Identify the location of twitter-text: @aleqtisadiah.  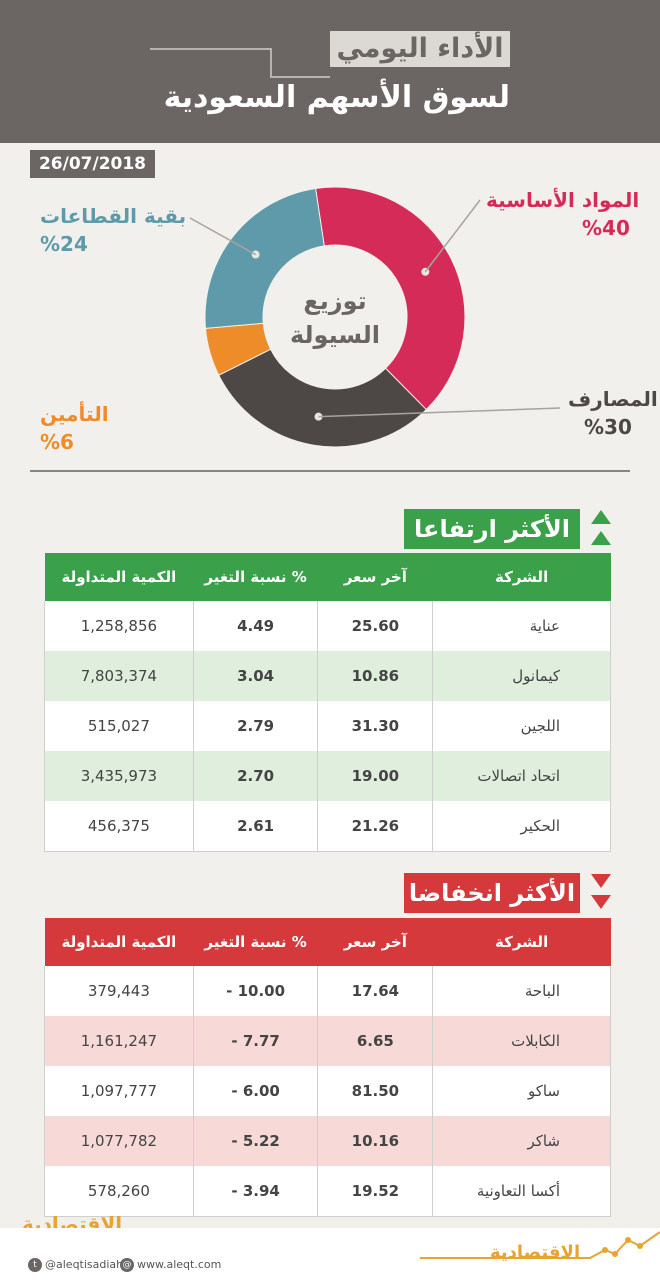
(84, 1264).